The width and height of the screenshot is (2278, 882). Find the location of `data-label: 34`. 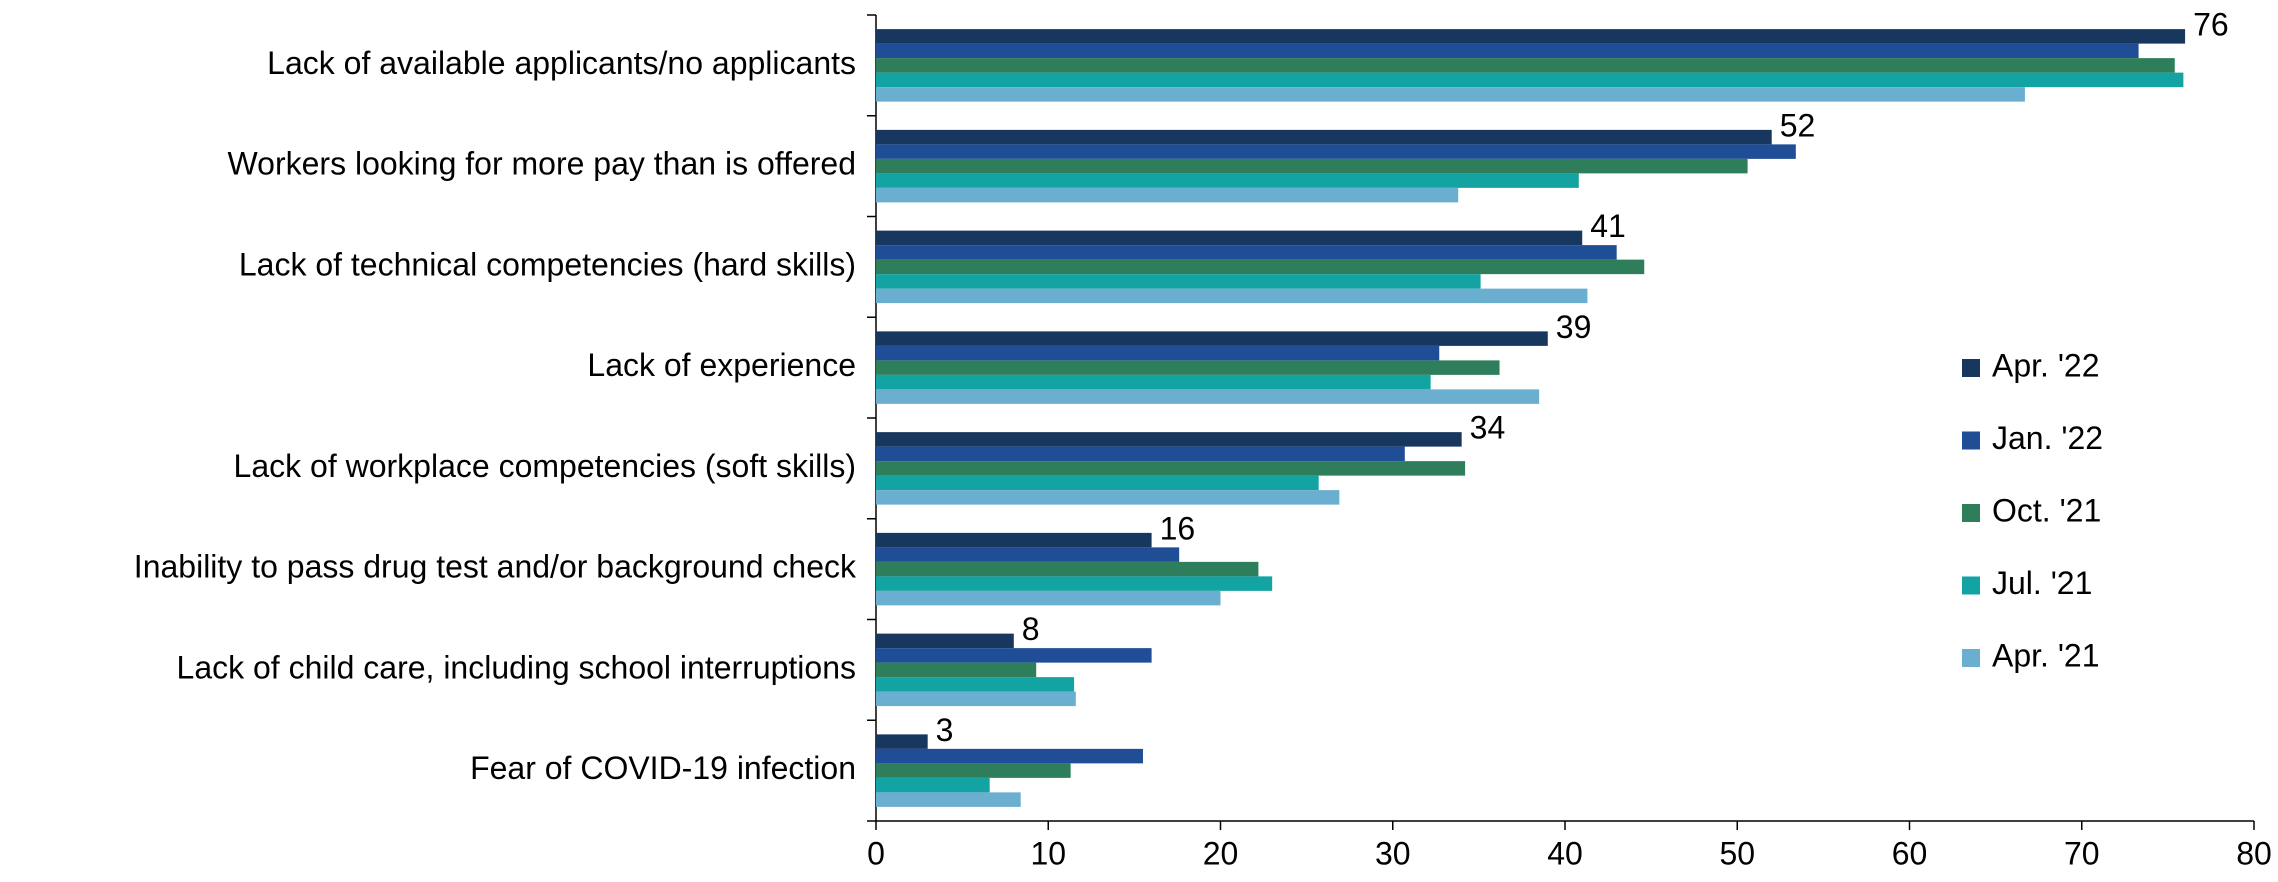

data-label: 34 is located at coordinates (1488, 428).